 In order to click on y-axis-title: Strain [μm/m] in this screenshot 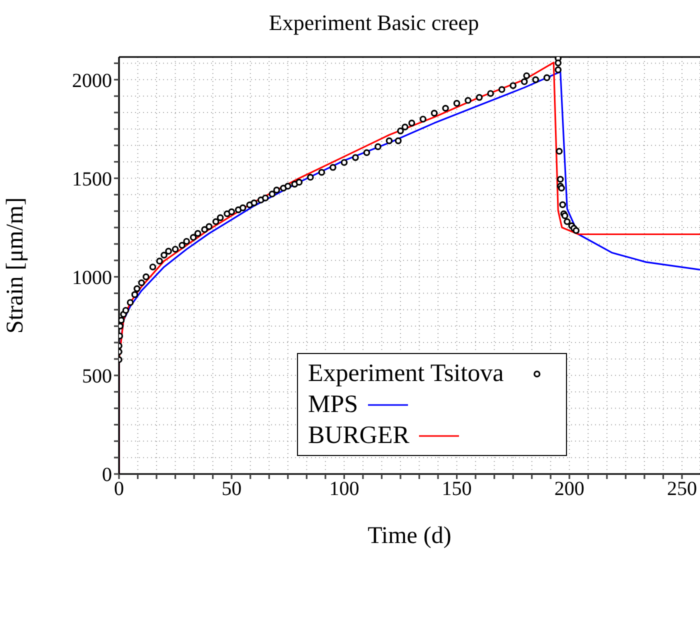, I will do `click(15, 265)`.